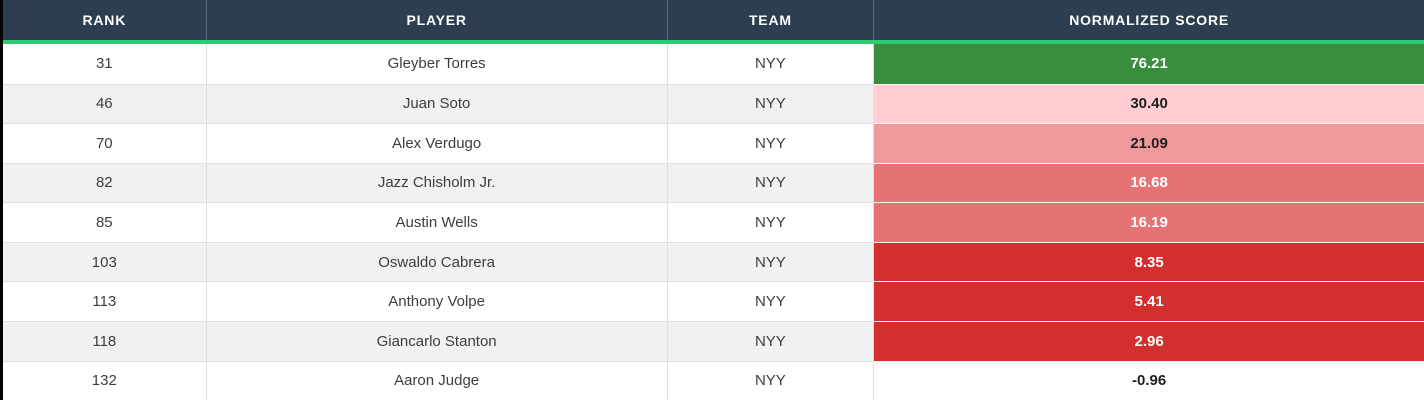  Describe the element at coordinates (437, 64) in the screenshot. I see `player-cell: Gleyber Torres` at that location.